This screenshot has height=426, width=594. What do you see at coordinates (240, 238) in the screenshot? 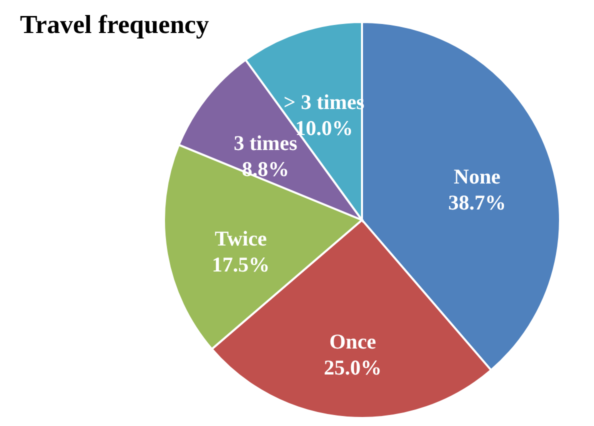
I see `slice-label: Twice` at bounding box center [240, 238].